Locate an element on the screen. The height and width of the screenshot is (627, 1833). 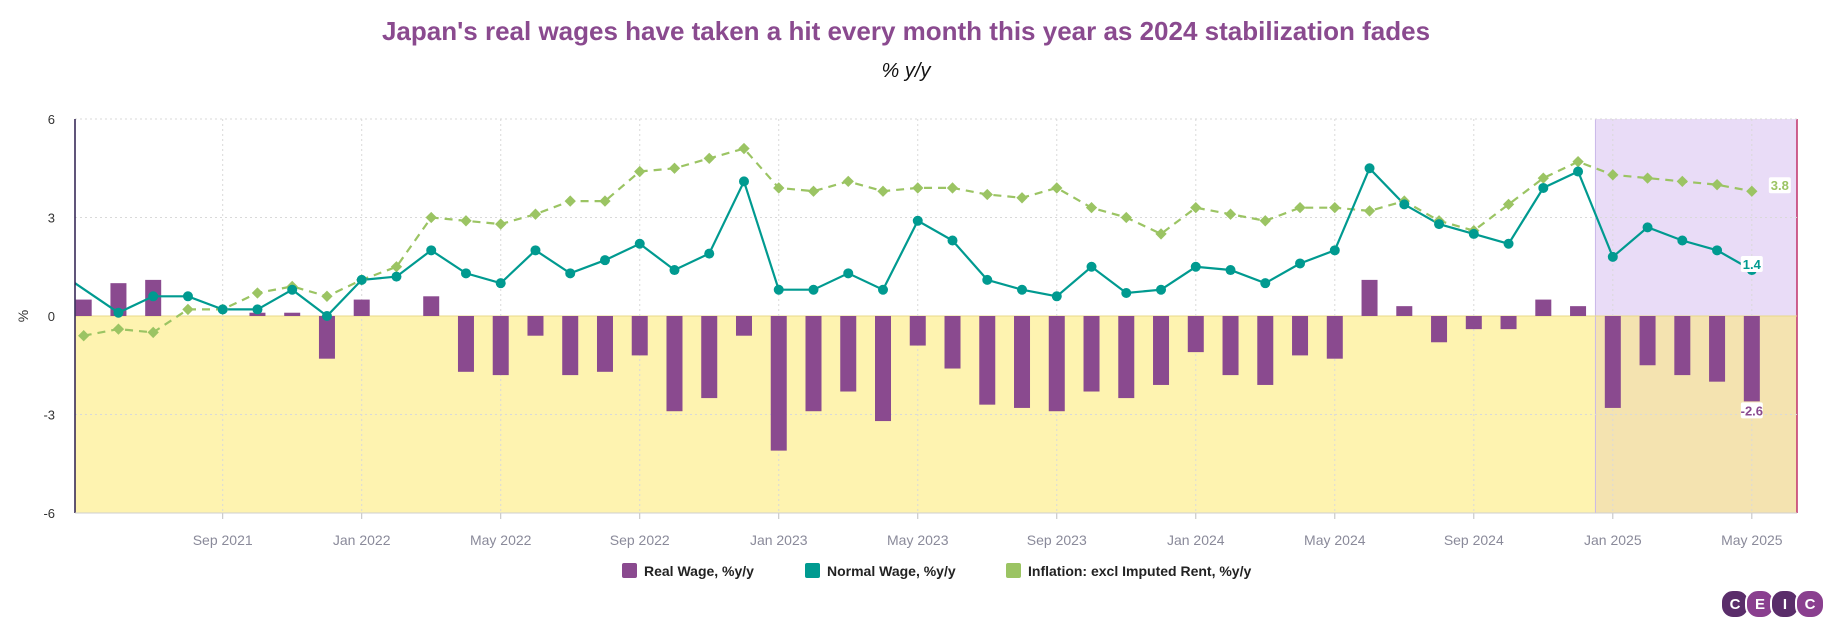
legend-normal-wage-label: Normal Wage, %y/y is located at coordinates (891, 571).